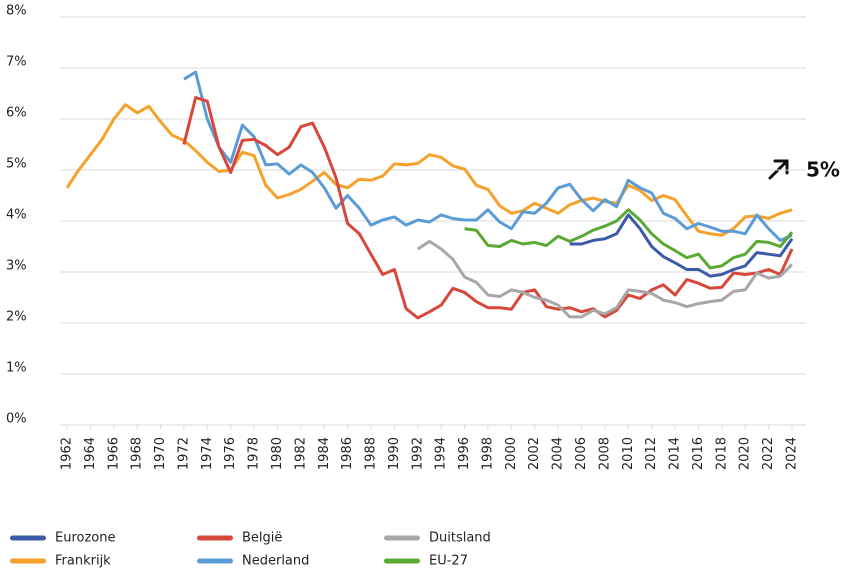  Describe the element at coordinates (16, 368) in the screenshot. I see `y-tick-label: 1%` at that location.